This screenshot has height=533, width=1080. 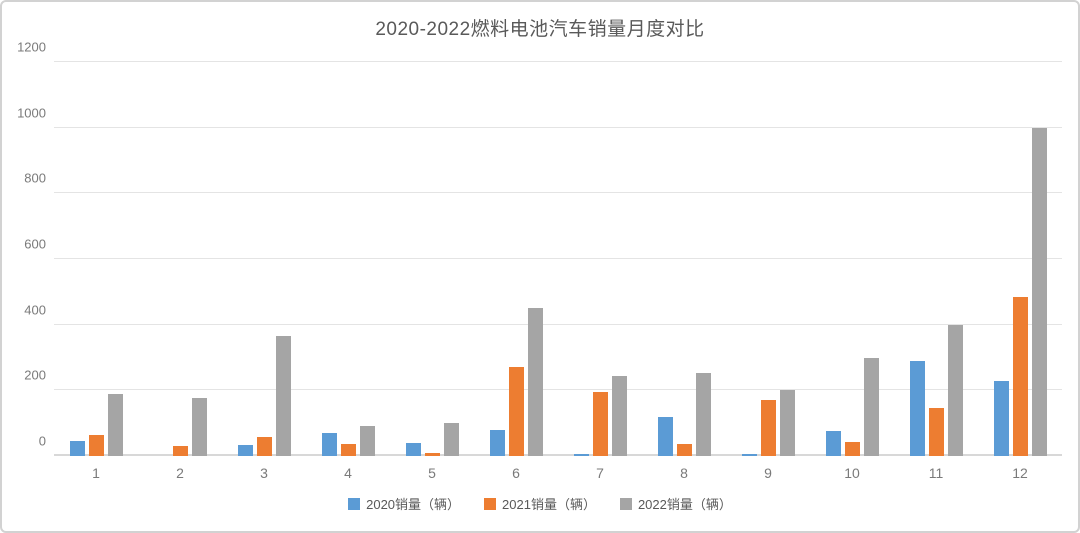 I want to click on x-tick-label: 4, so click(x=348, y=473).